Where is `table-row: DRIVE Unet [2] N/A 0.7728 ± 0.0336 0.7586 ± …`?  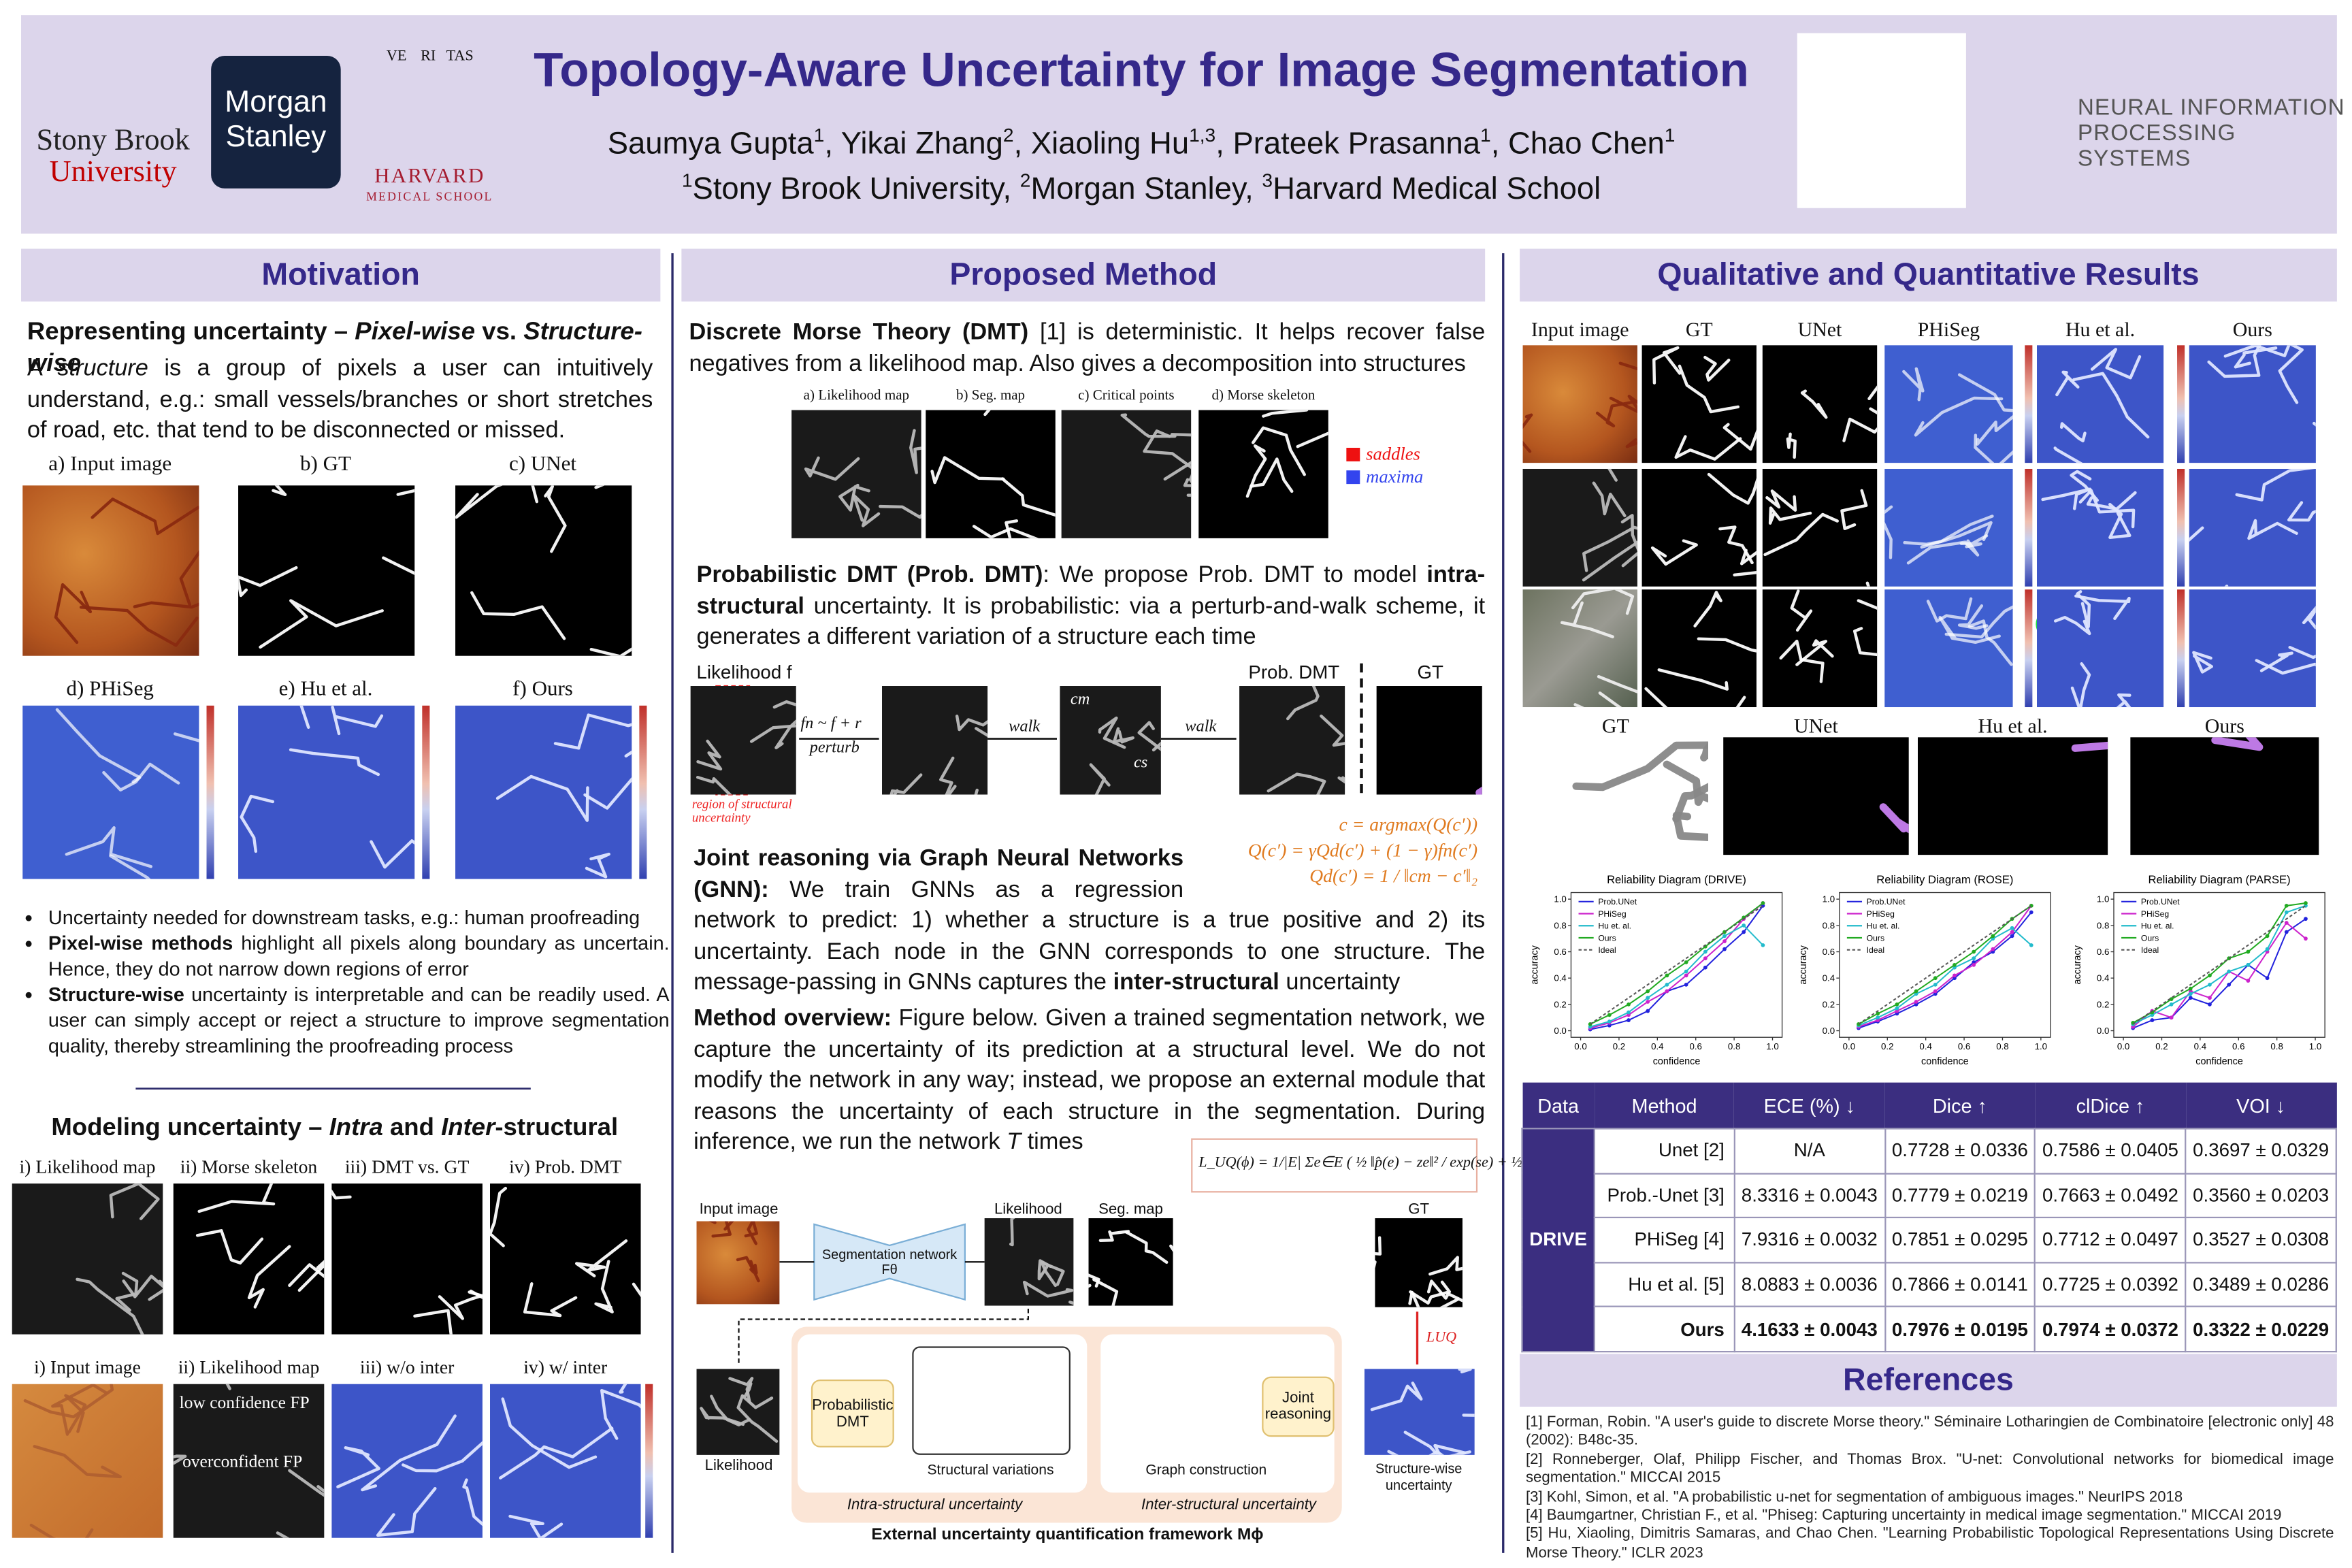 table-row: DRIVE Unet [2] N/A 0.7728 ± 0.0336 0.7586 ± … is located at coordinates (1929, 1240).